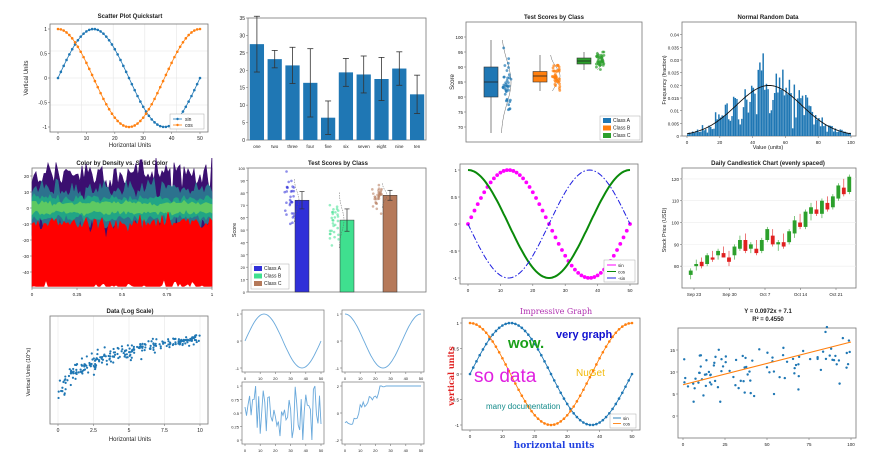 This screenshot has width=880, height=474. What do you see at coordinates (390, 244) in the screenshot?
I see `bar-Class C` at bounding box center [390, 244].